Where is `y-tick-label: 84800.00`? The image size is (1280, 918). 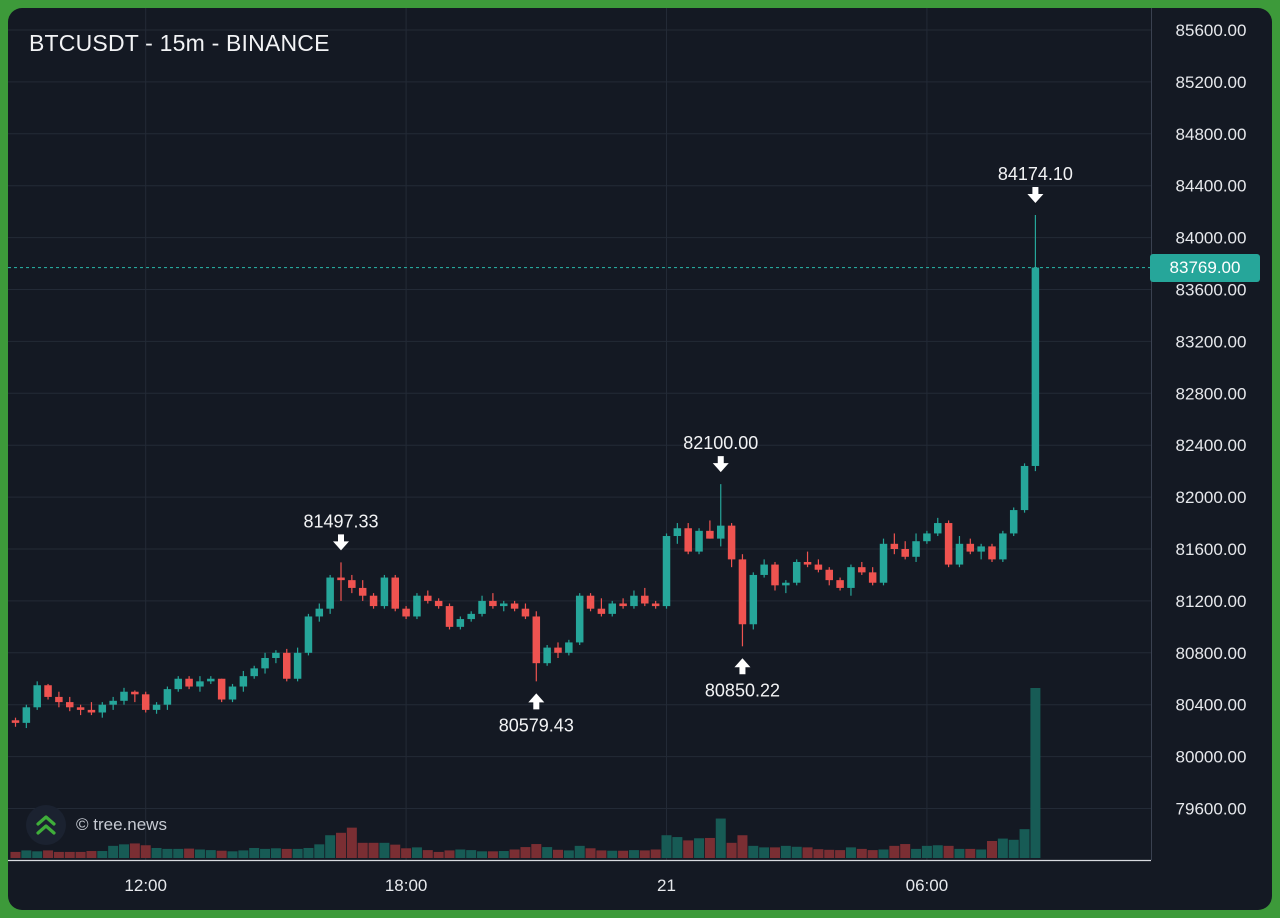
y-tick-label: 84800.00 is located at coordinates (1211, 134).